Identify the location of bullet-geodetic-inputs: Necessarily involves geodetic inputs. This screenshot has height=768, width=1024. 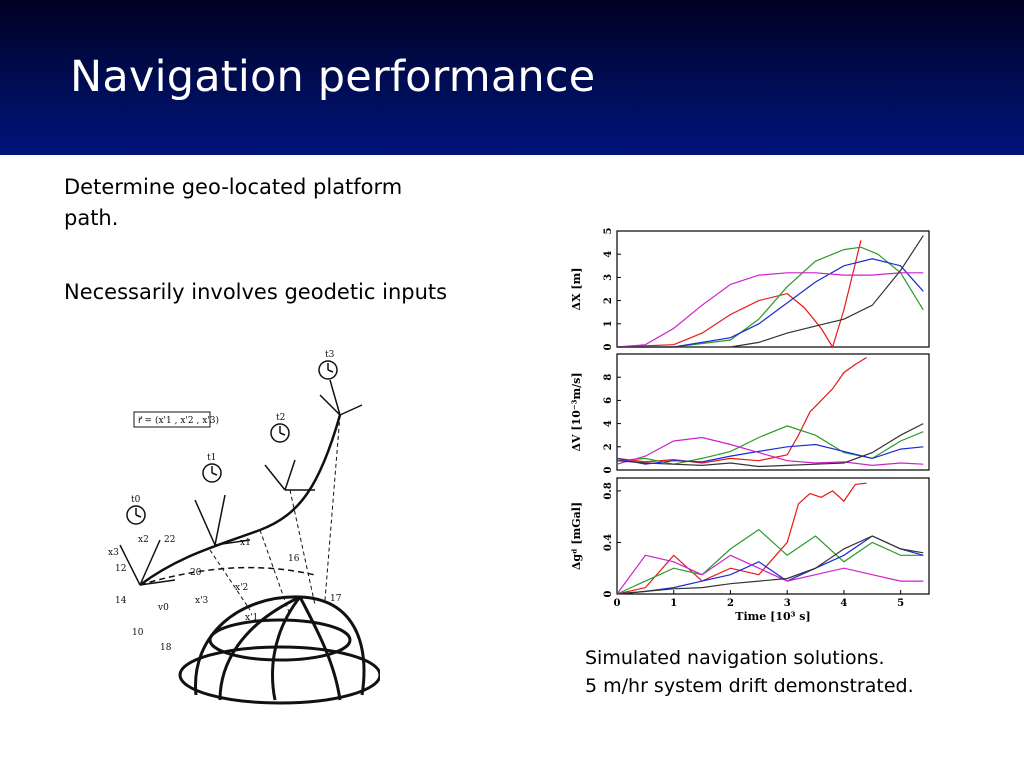
(256, 292).